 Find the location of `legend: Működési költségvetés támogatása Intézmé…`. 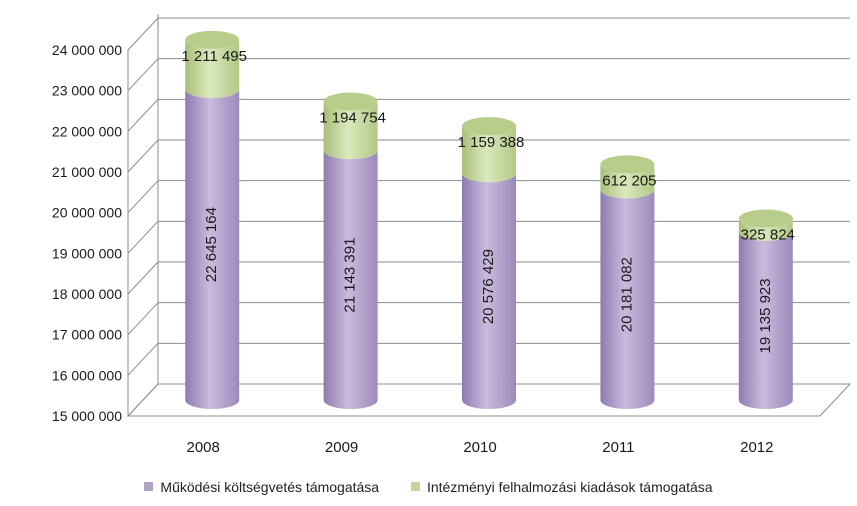

legend: Működési költségvetés támogatása Intézmé… is located at coordinates (428, 486).